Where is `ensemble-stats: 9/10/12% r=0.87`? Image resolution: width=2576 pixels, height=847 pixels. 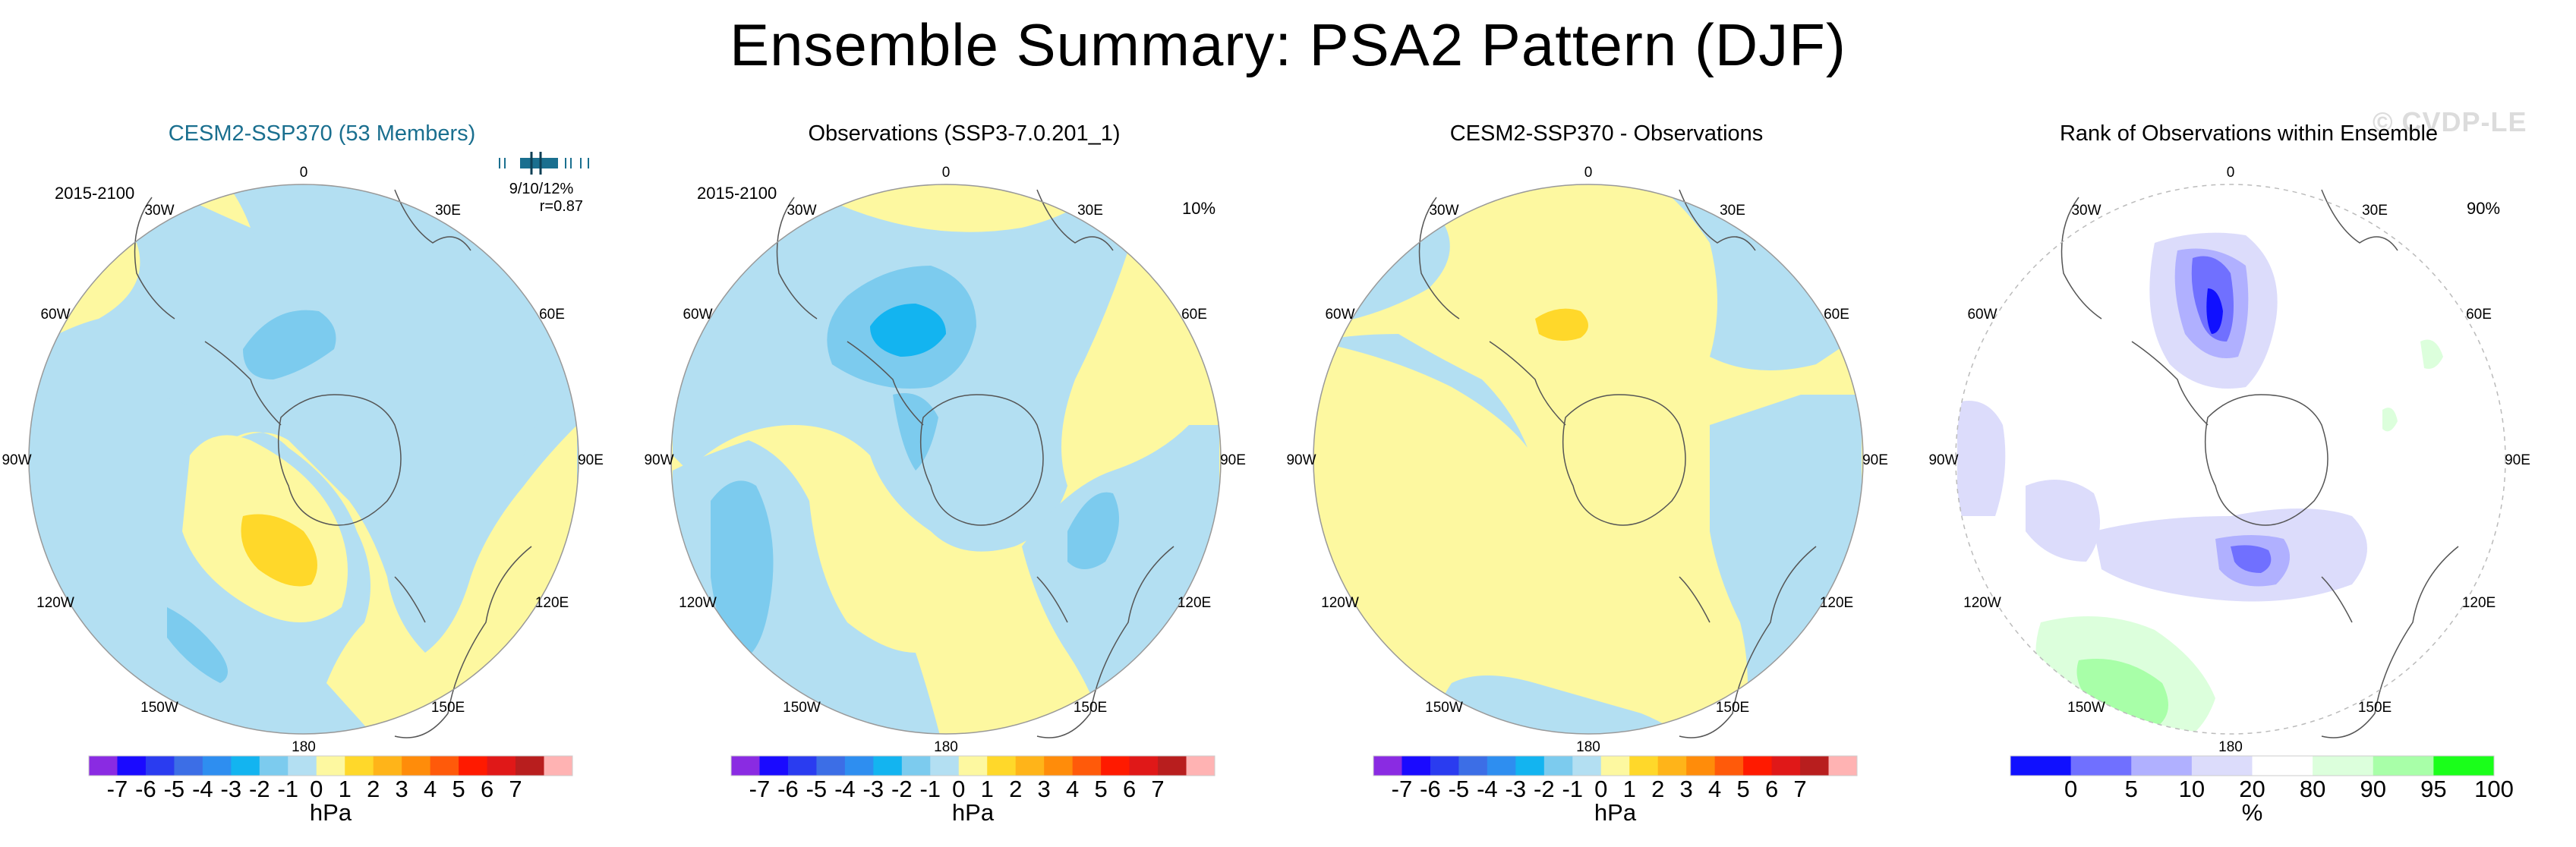 ensemble-stats: 9/10/12% r=0.87 is located at coordinates (541, 198).